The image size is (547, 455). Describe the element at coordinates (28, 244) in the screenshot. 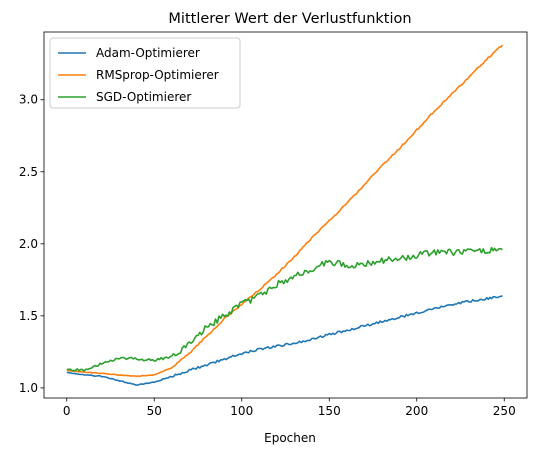

I see `y-tick-label: 2.0` at that location.